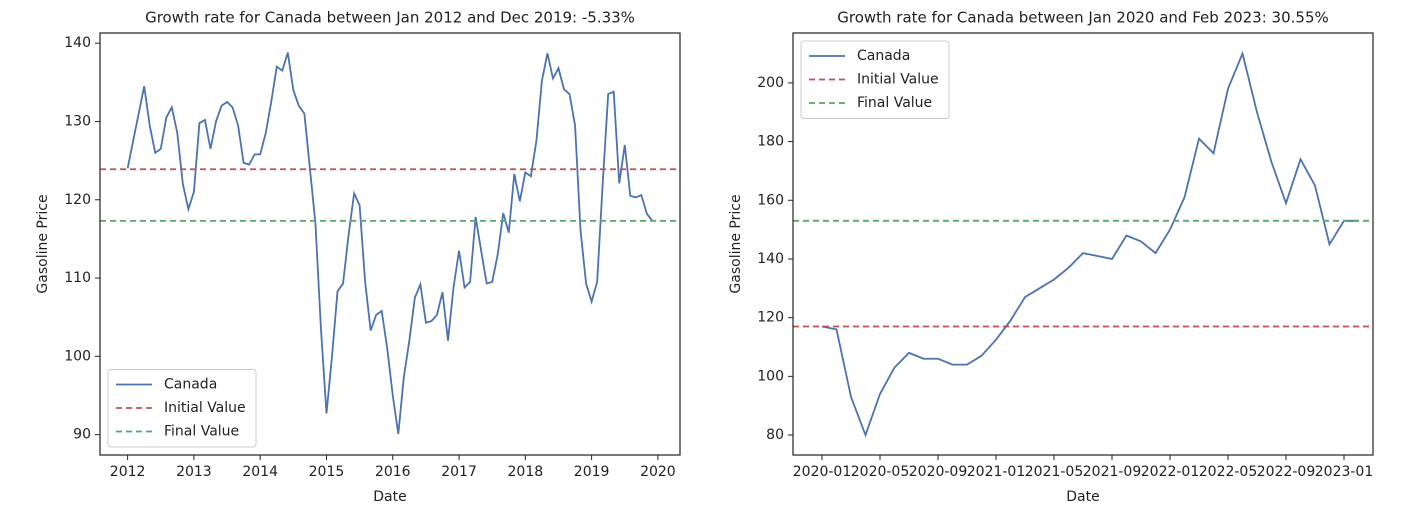 This screenshot has width=1401, height=523. I want to click on y-tick-label: 130, so click(77, 121).